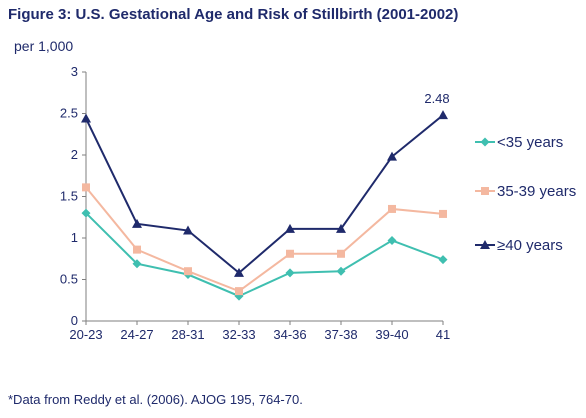 The height and width of the screenshot is (418, 586). What do you see at coordinates (530, 142) in the screenshot?
I see `legend-label: <35 years` at bounding box center [530, 142].